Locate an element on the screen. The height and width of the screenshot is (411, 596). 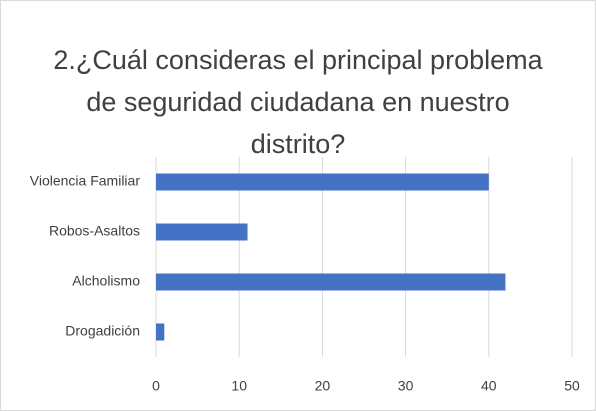
x-tick-label: 30 is located at coordinates (406, 386).